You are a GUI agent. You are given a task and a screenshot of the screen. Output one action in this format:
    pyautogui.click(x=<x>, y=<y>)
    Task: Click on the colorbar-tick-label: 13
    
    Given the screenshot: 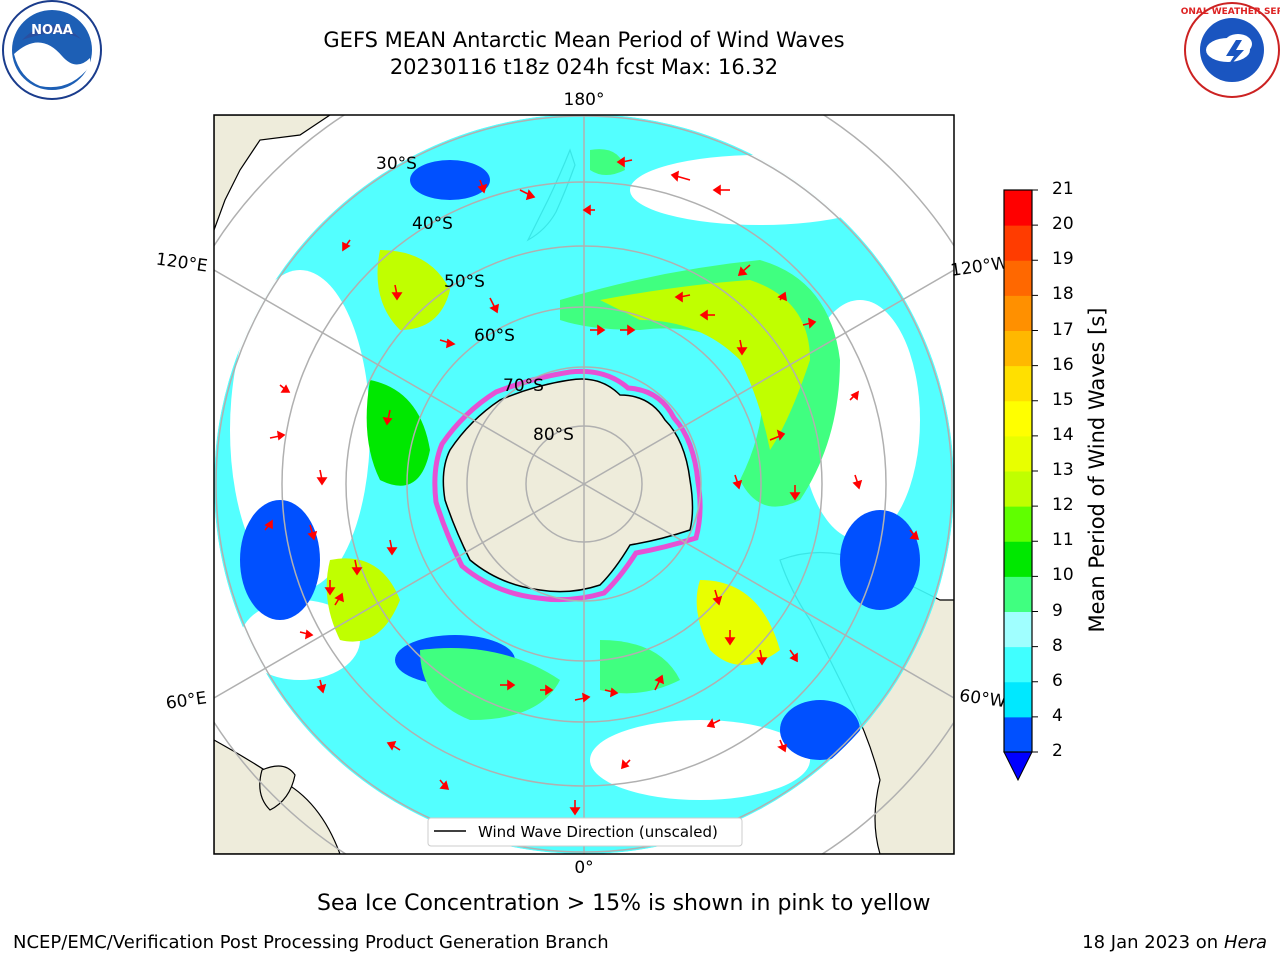 What is the action you would take?
    pyautogui.click(x=1063, y=470)
    